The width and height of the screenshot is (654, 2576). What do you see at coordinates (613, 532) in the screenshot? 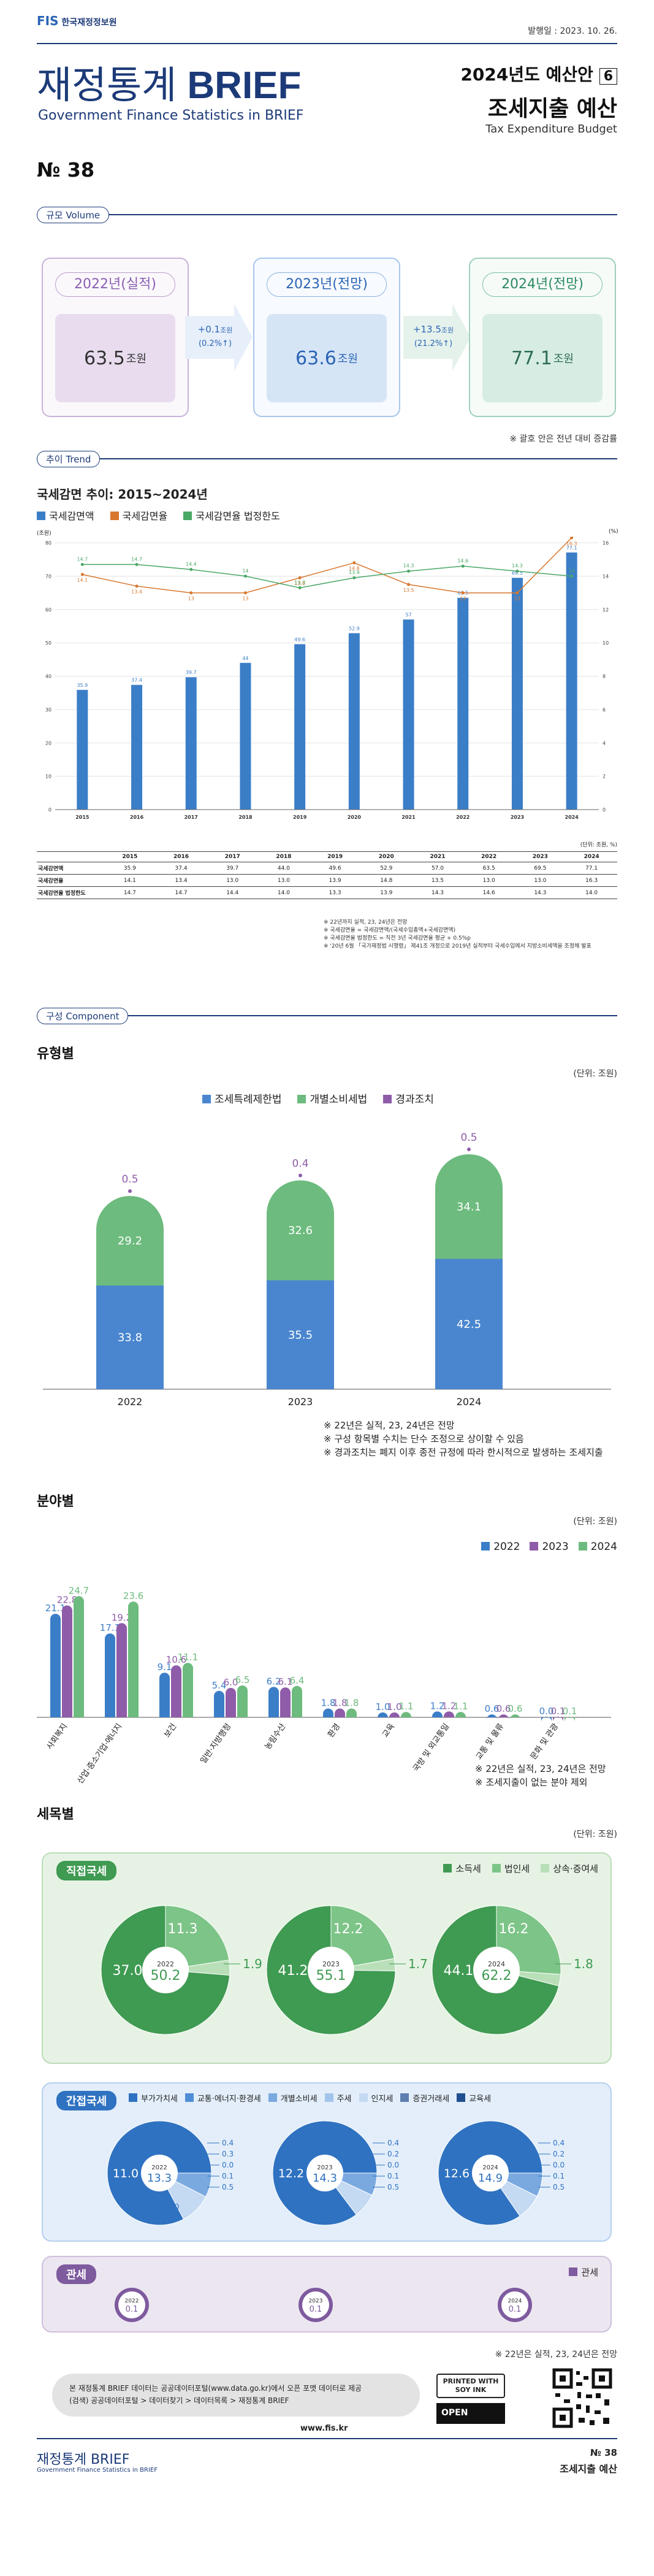
I see `trend-unit-right: (%)` at bounding box center [613, 532].